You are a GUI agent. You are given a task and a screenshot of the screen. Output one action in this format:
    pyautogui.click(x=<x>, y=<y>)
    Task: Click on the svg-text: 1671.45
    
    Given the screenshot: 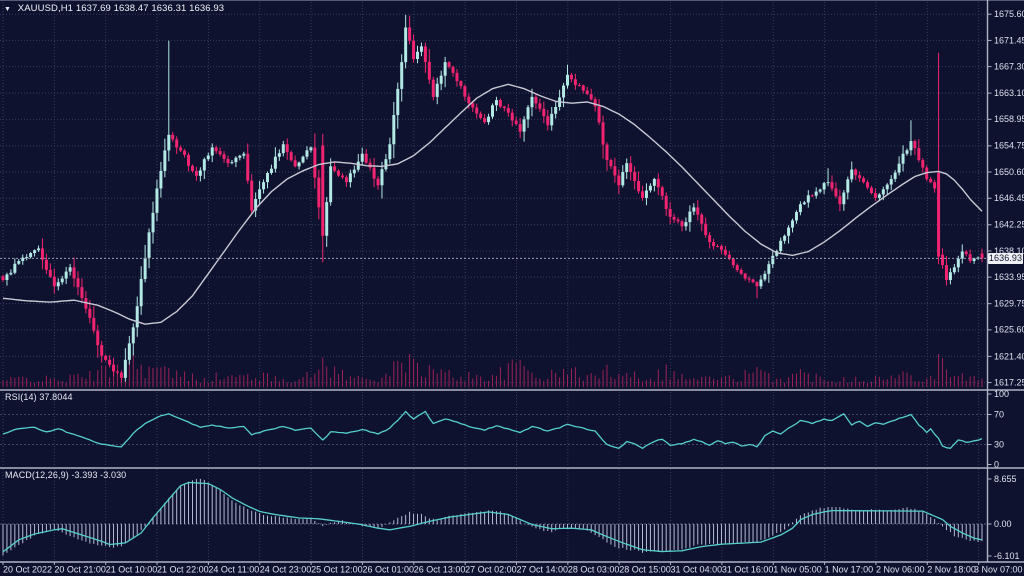 What is the action you would take?
    pyautogui.click(x=1009, y=40)
    